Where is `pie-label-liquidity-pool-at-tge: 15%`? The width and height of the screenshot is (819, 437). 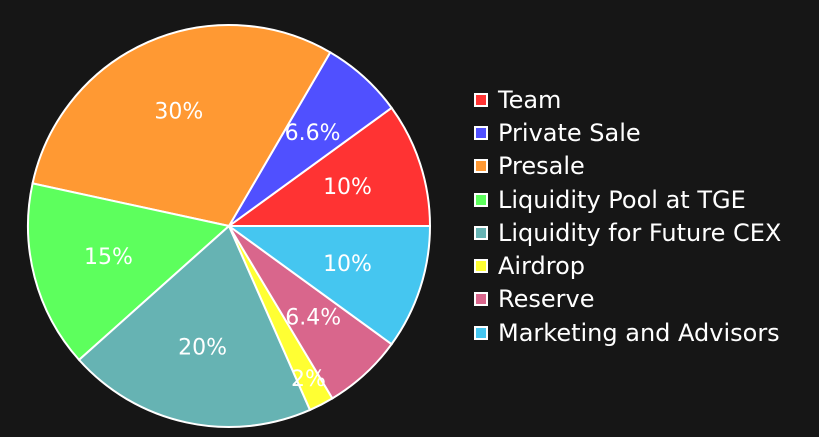
pie-label-liquidity-pool-at-tge: 15% is located at coordinates (108, 257).